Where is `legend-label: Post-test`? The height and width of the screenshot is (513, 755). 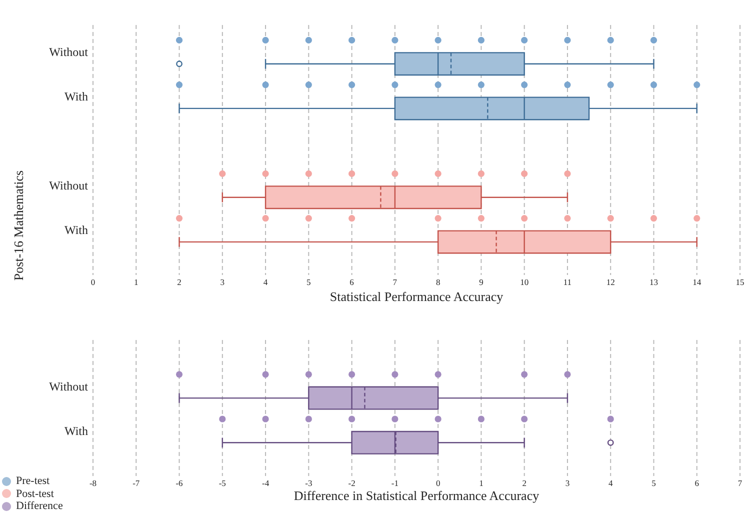
legend-label: Post-test is located at coordinates (35, 494).